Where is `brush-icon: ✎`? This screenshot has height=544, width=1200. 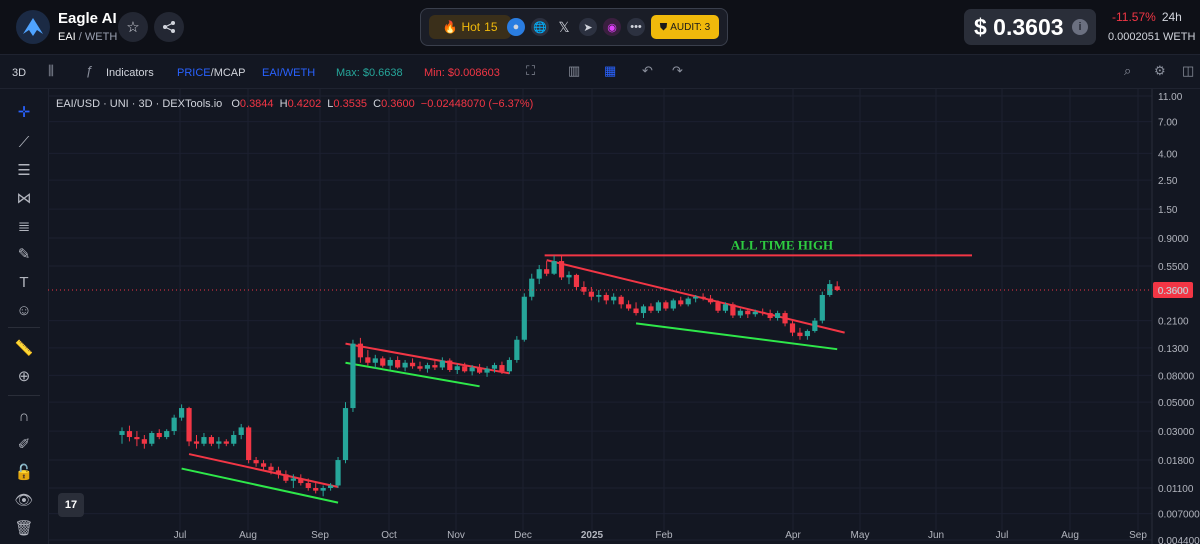 brush-icon: ✎ is located at coordinates (24, 254).